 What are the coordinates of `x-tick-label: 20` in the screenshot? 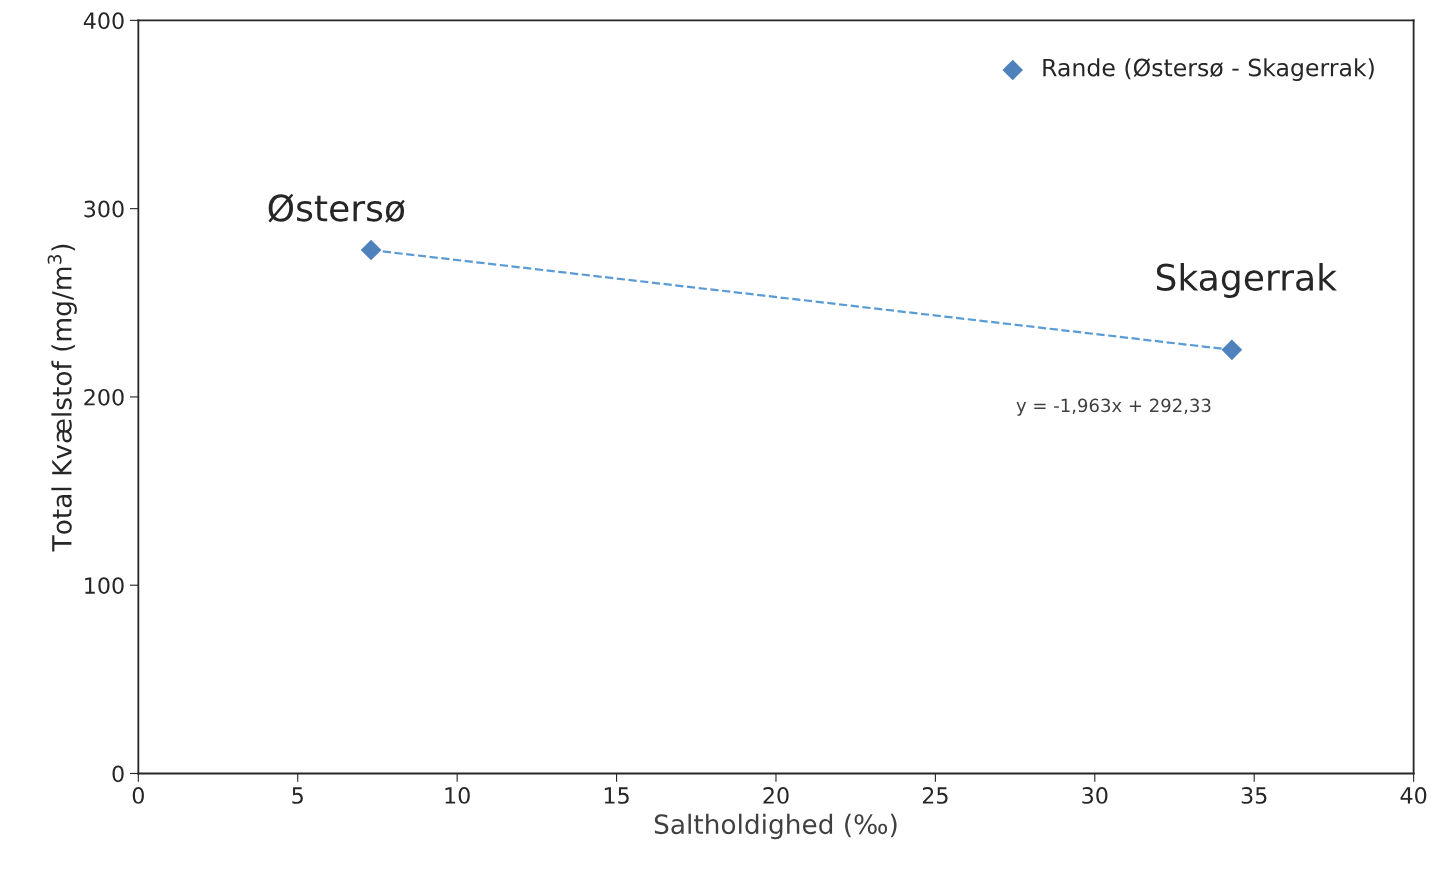 It's located at (776, 795).